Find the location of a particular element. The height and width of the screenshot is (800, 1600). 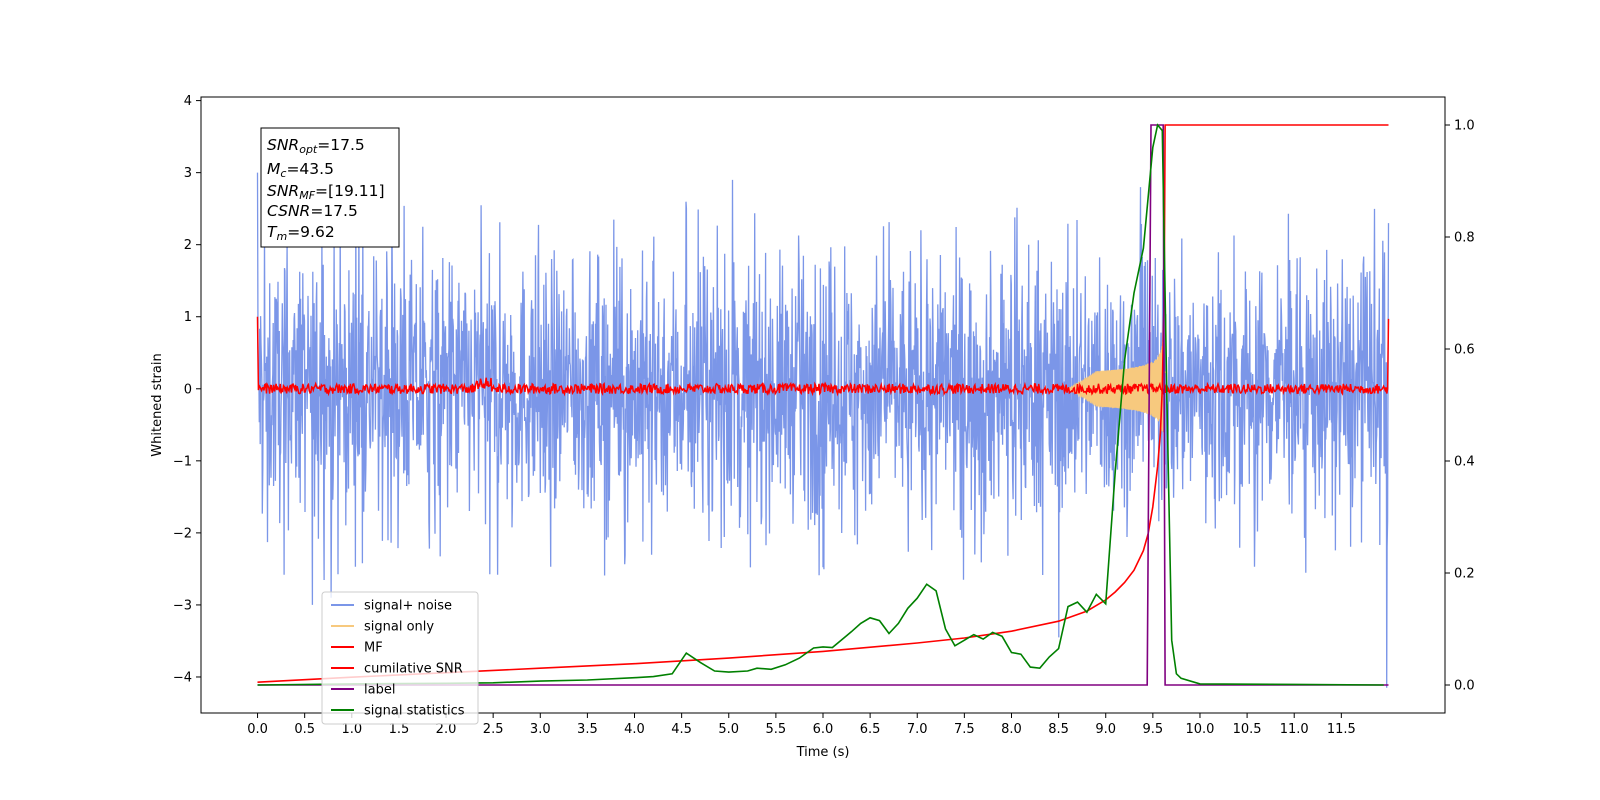

y-tick-label-left: −2 is located at coordinates (182, 533).